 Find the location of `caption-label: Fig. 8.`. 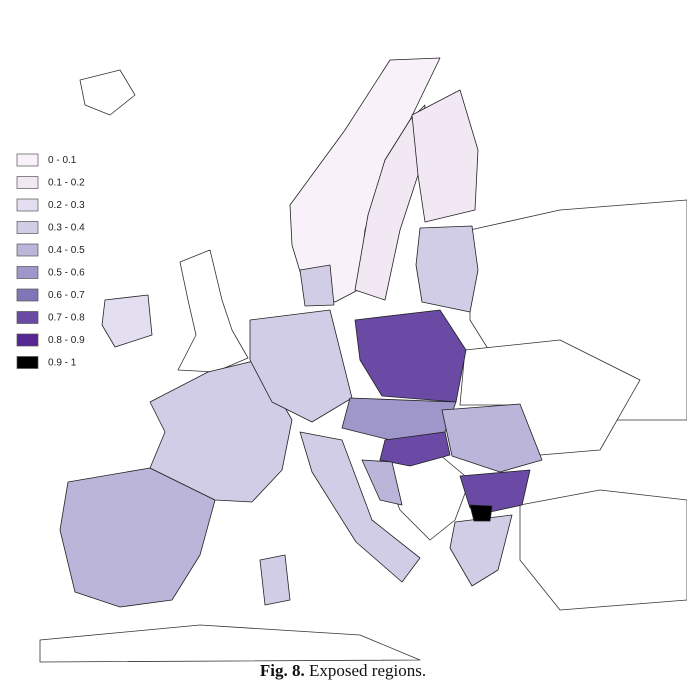

caption-label: Fig. 8. is located at coordinates (282, 670).